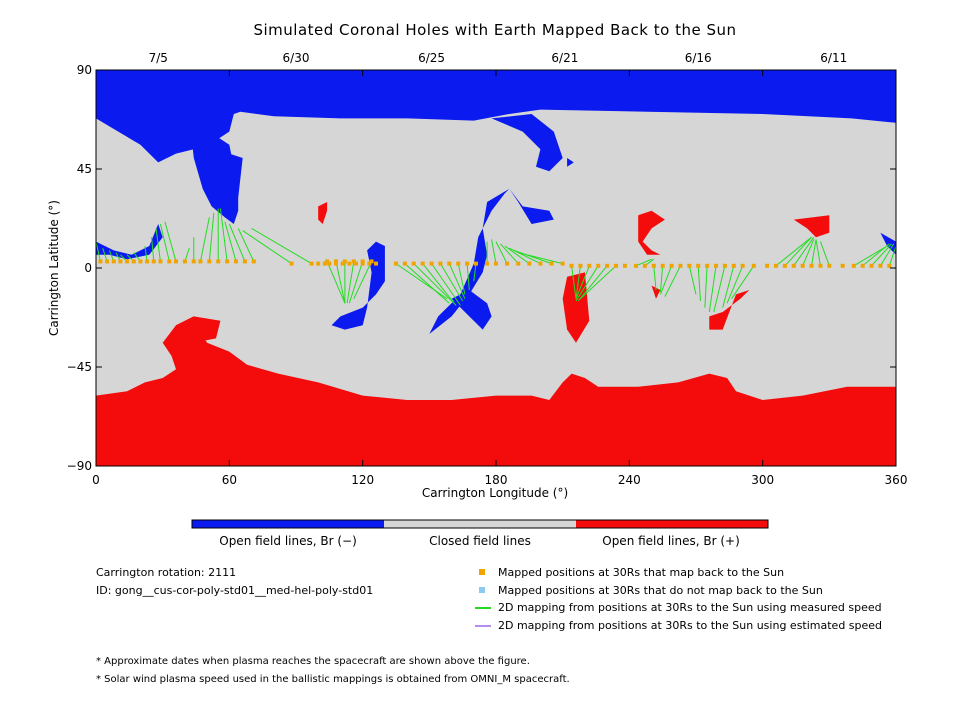 This screenshot has width=960, height=720. Describe the element at coordinates (480, 541) in the screenshot. I see `colorbar-label-closed: Closed field lines` at that location.